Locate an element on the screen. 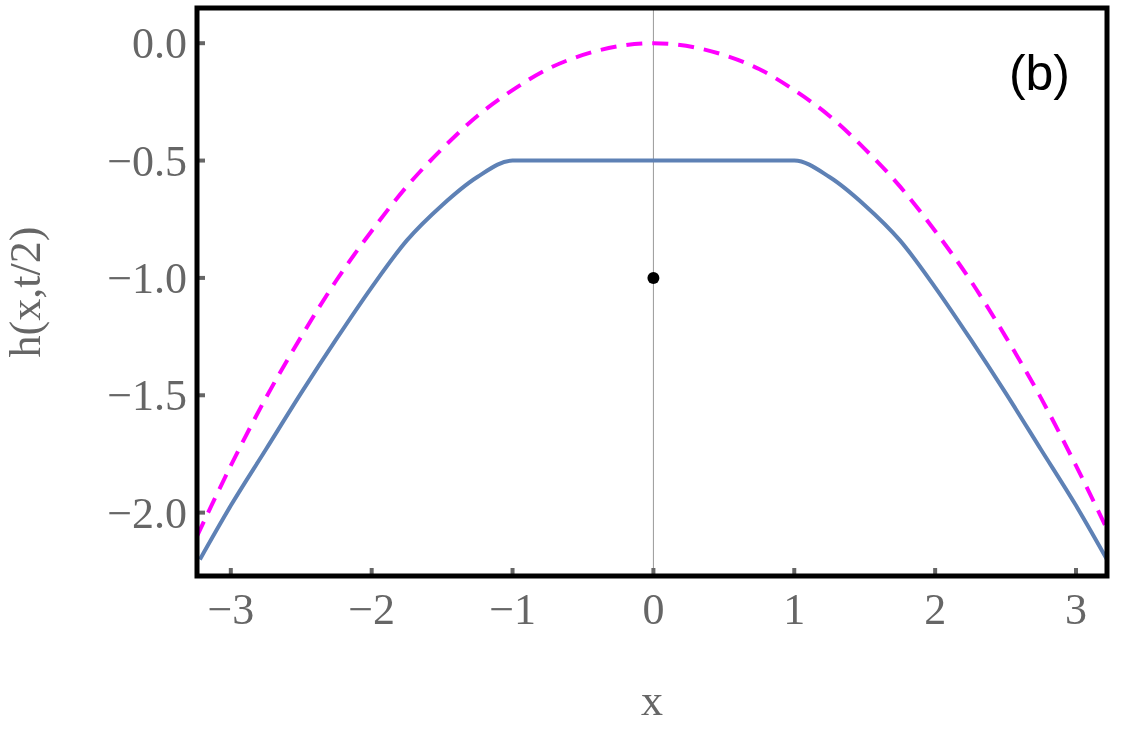  x-tick-label: −2 is located at coordinates (372, 609).